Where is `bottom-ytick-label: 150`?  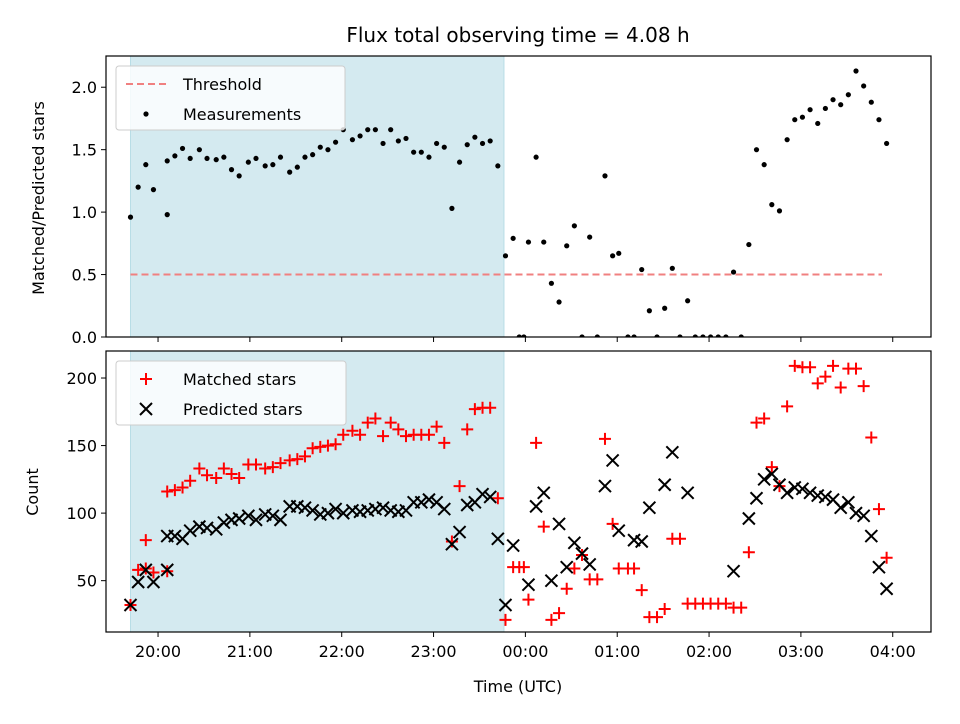 bottom-ytick-label: 150 is located at coordinates (81, 446).